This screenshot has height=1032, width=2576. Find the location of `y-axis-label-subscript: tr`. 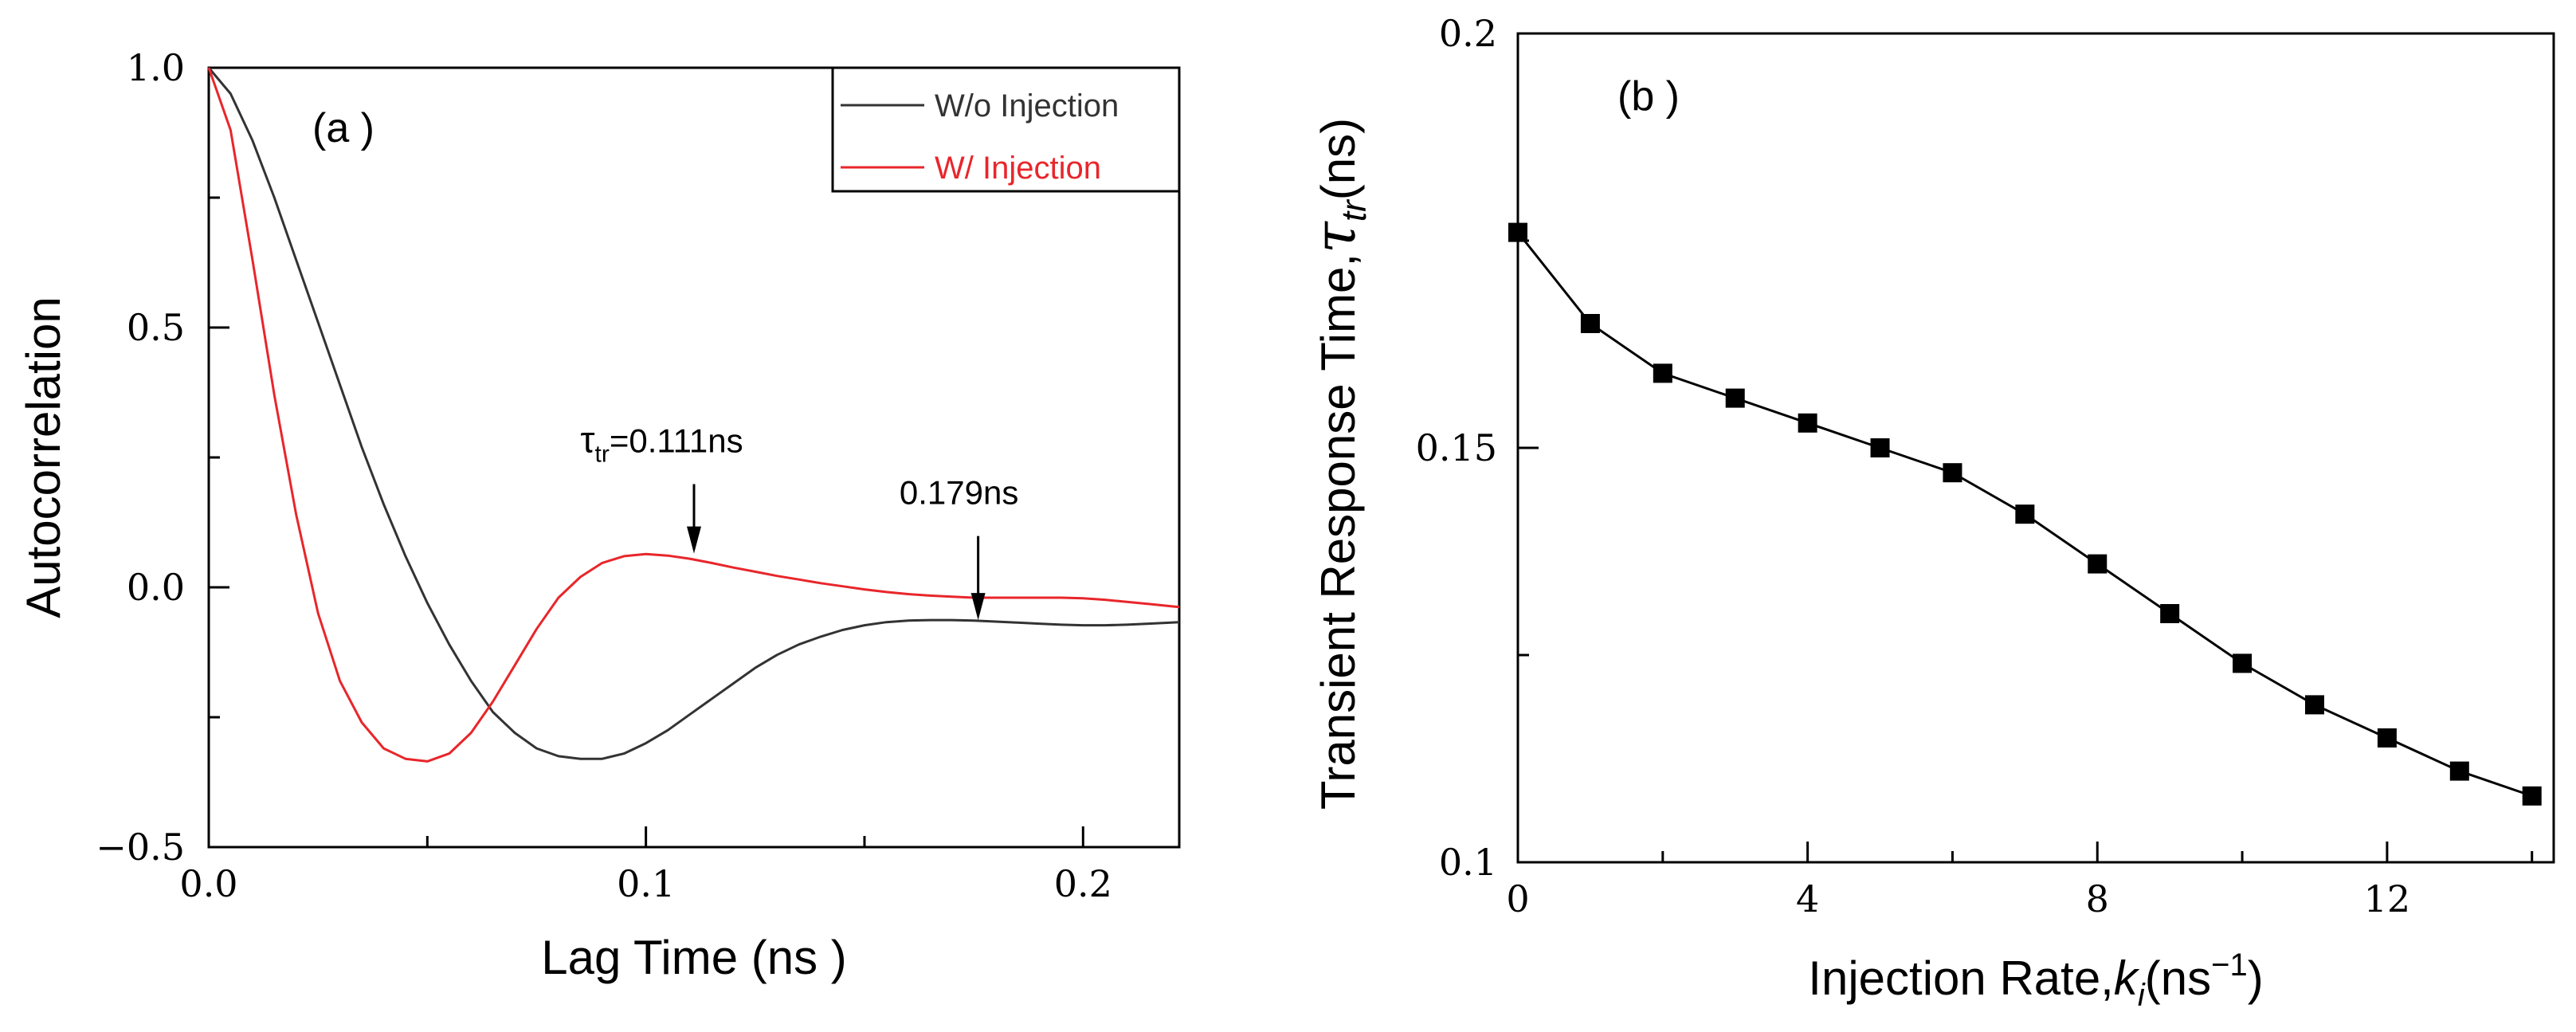

y-axis-label-subscript: tr is located at coordinates (1354, 210).